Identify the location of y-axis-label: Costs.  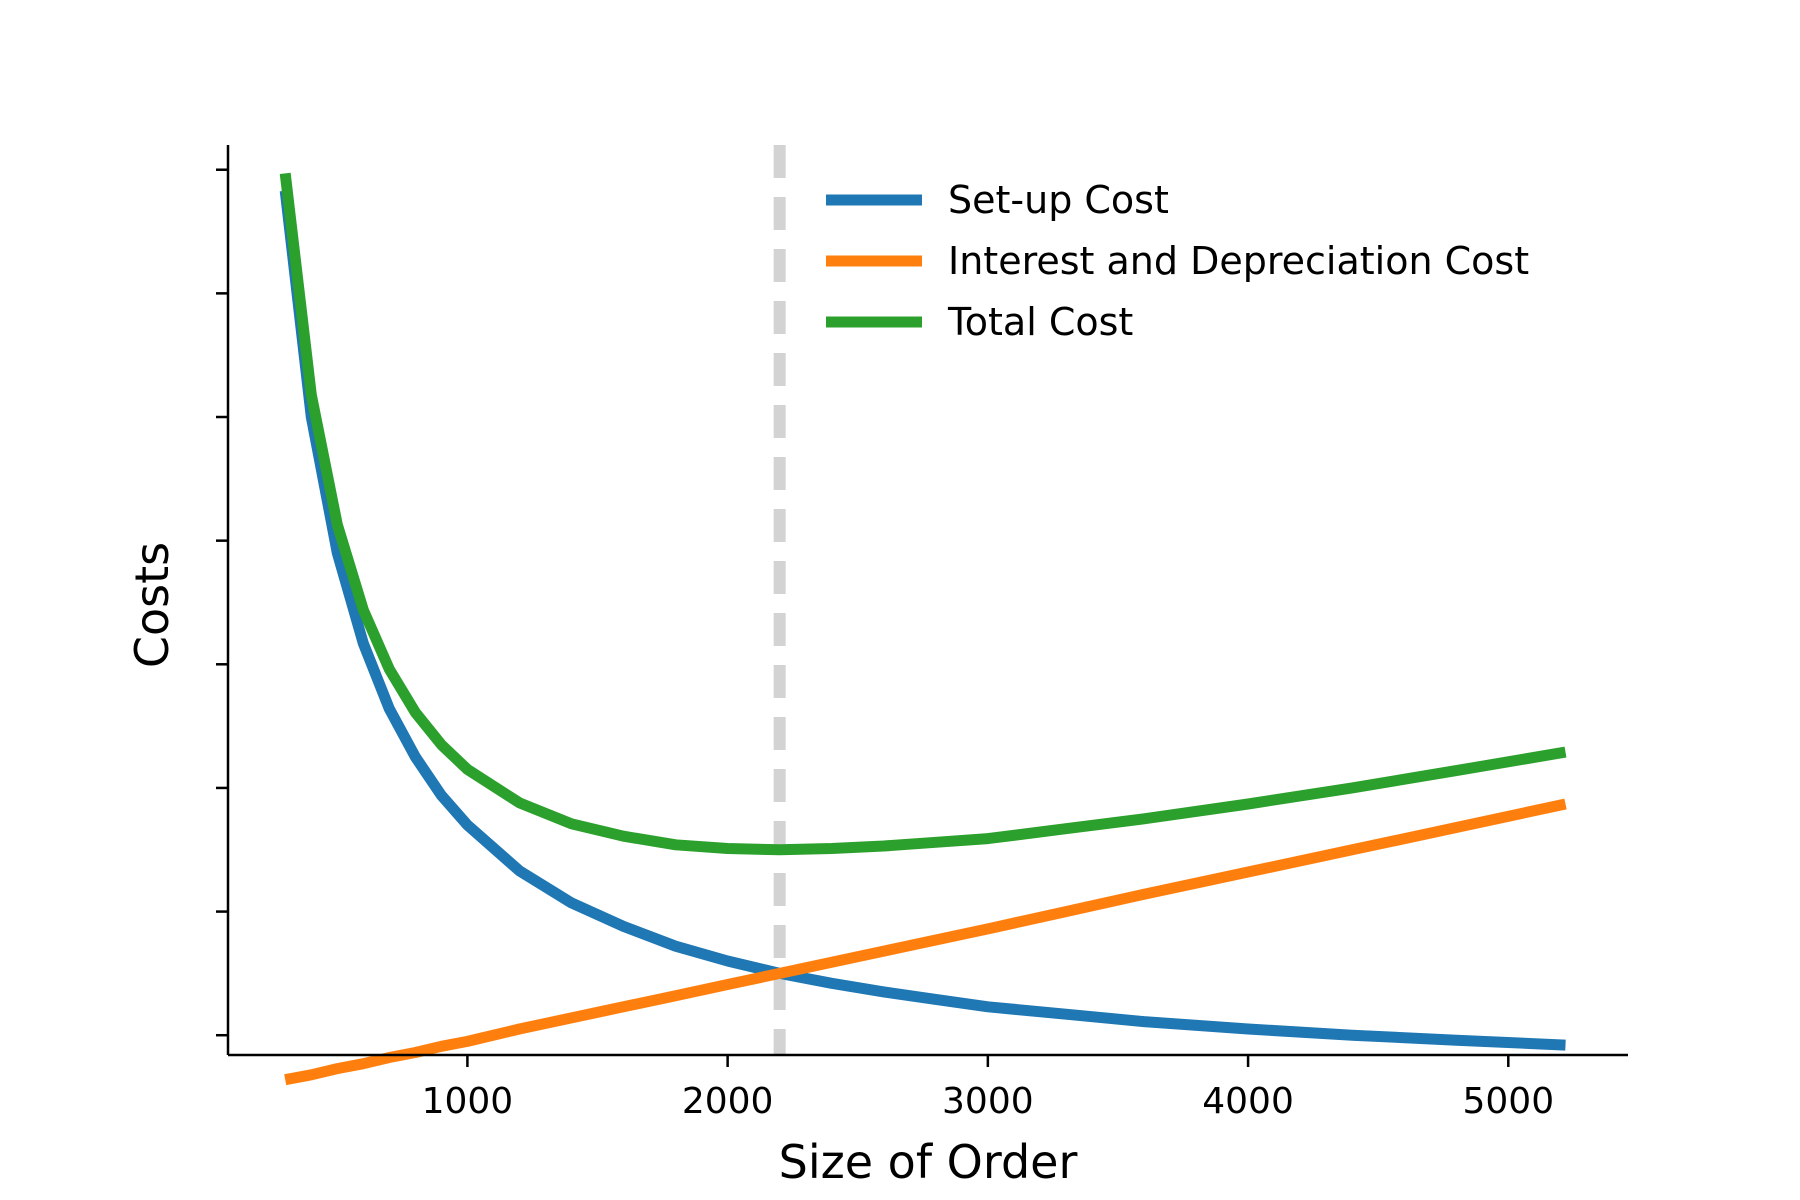
(152, 605).